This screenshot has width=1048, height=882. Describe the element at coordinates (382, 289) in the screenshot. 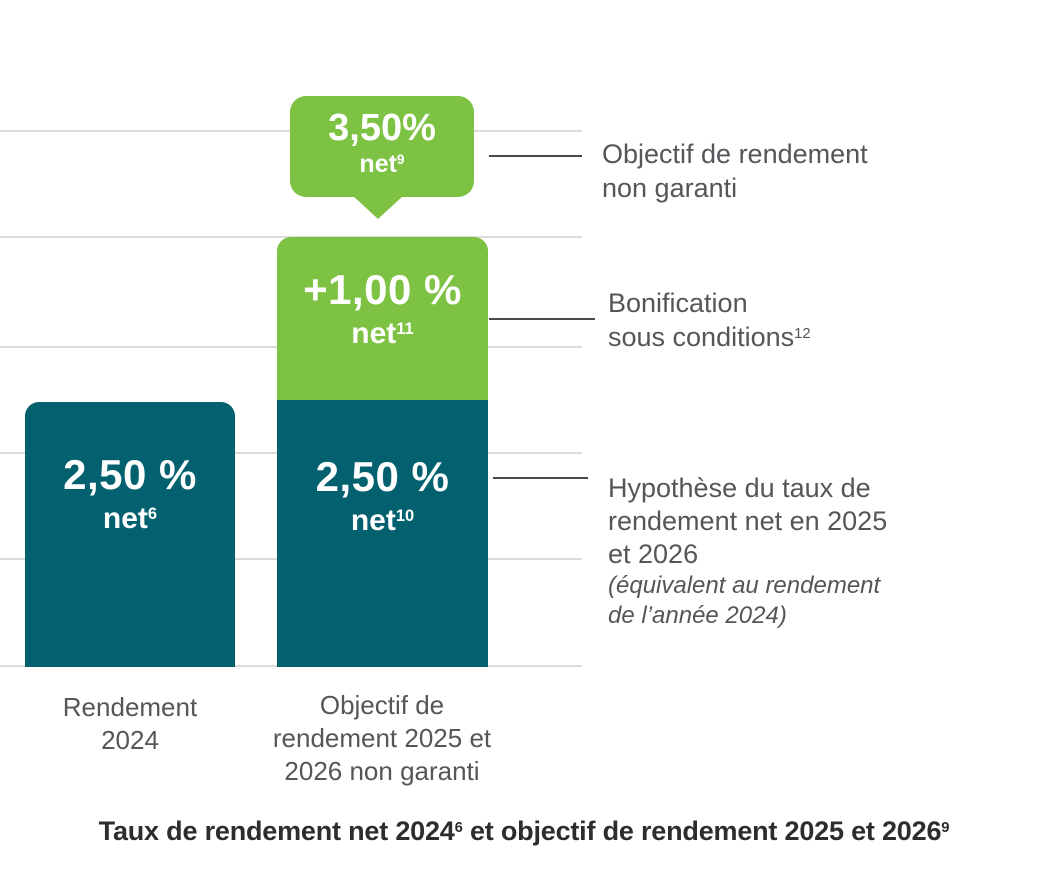

I see `bar-value: +1,00 %` at that location.